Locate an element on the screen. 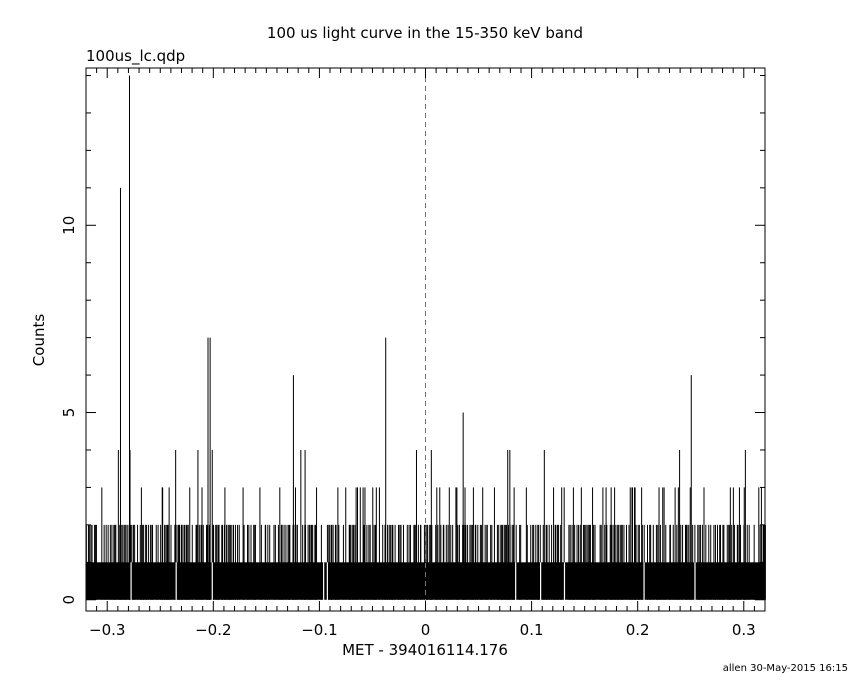 Image resolution: width=850 pixels, height=680 pixels. y-tick-label: 10 is located at coordinates (69, 225).